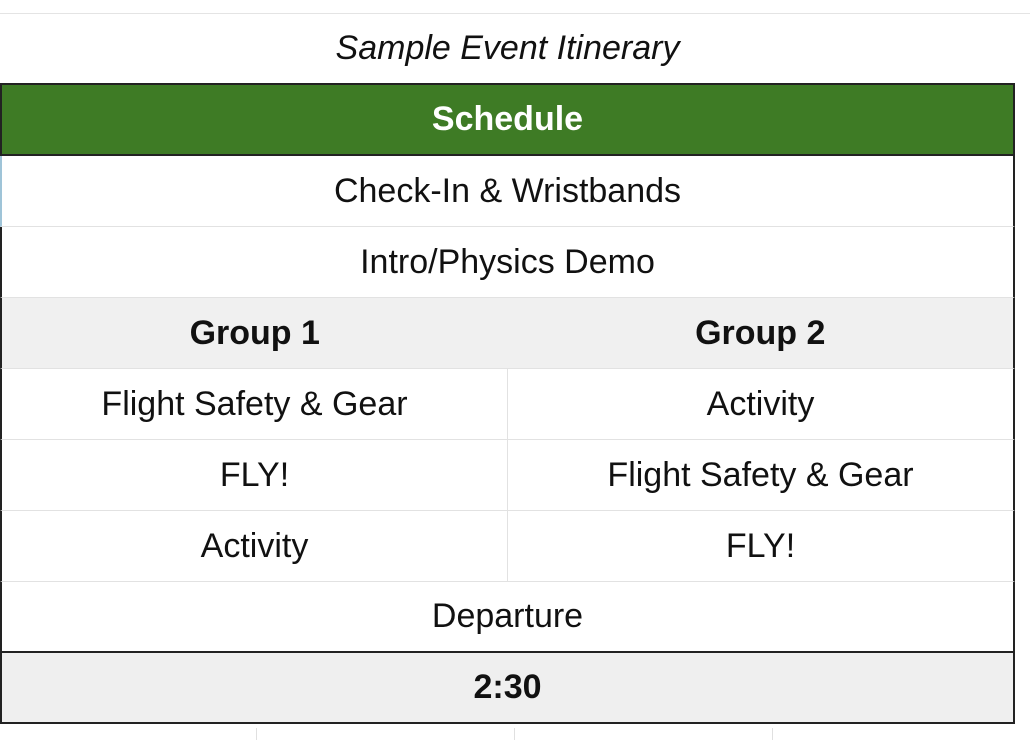  What do you see at coordinates (255, 404) in the screenshot?
I see `group1-cell: Flight Safety & Gear` at bounding box center [255, 404].